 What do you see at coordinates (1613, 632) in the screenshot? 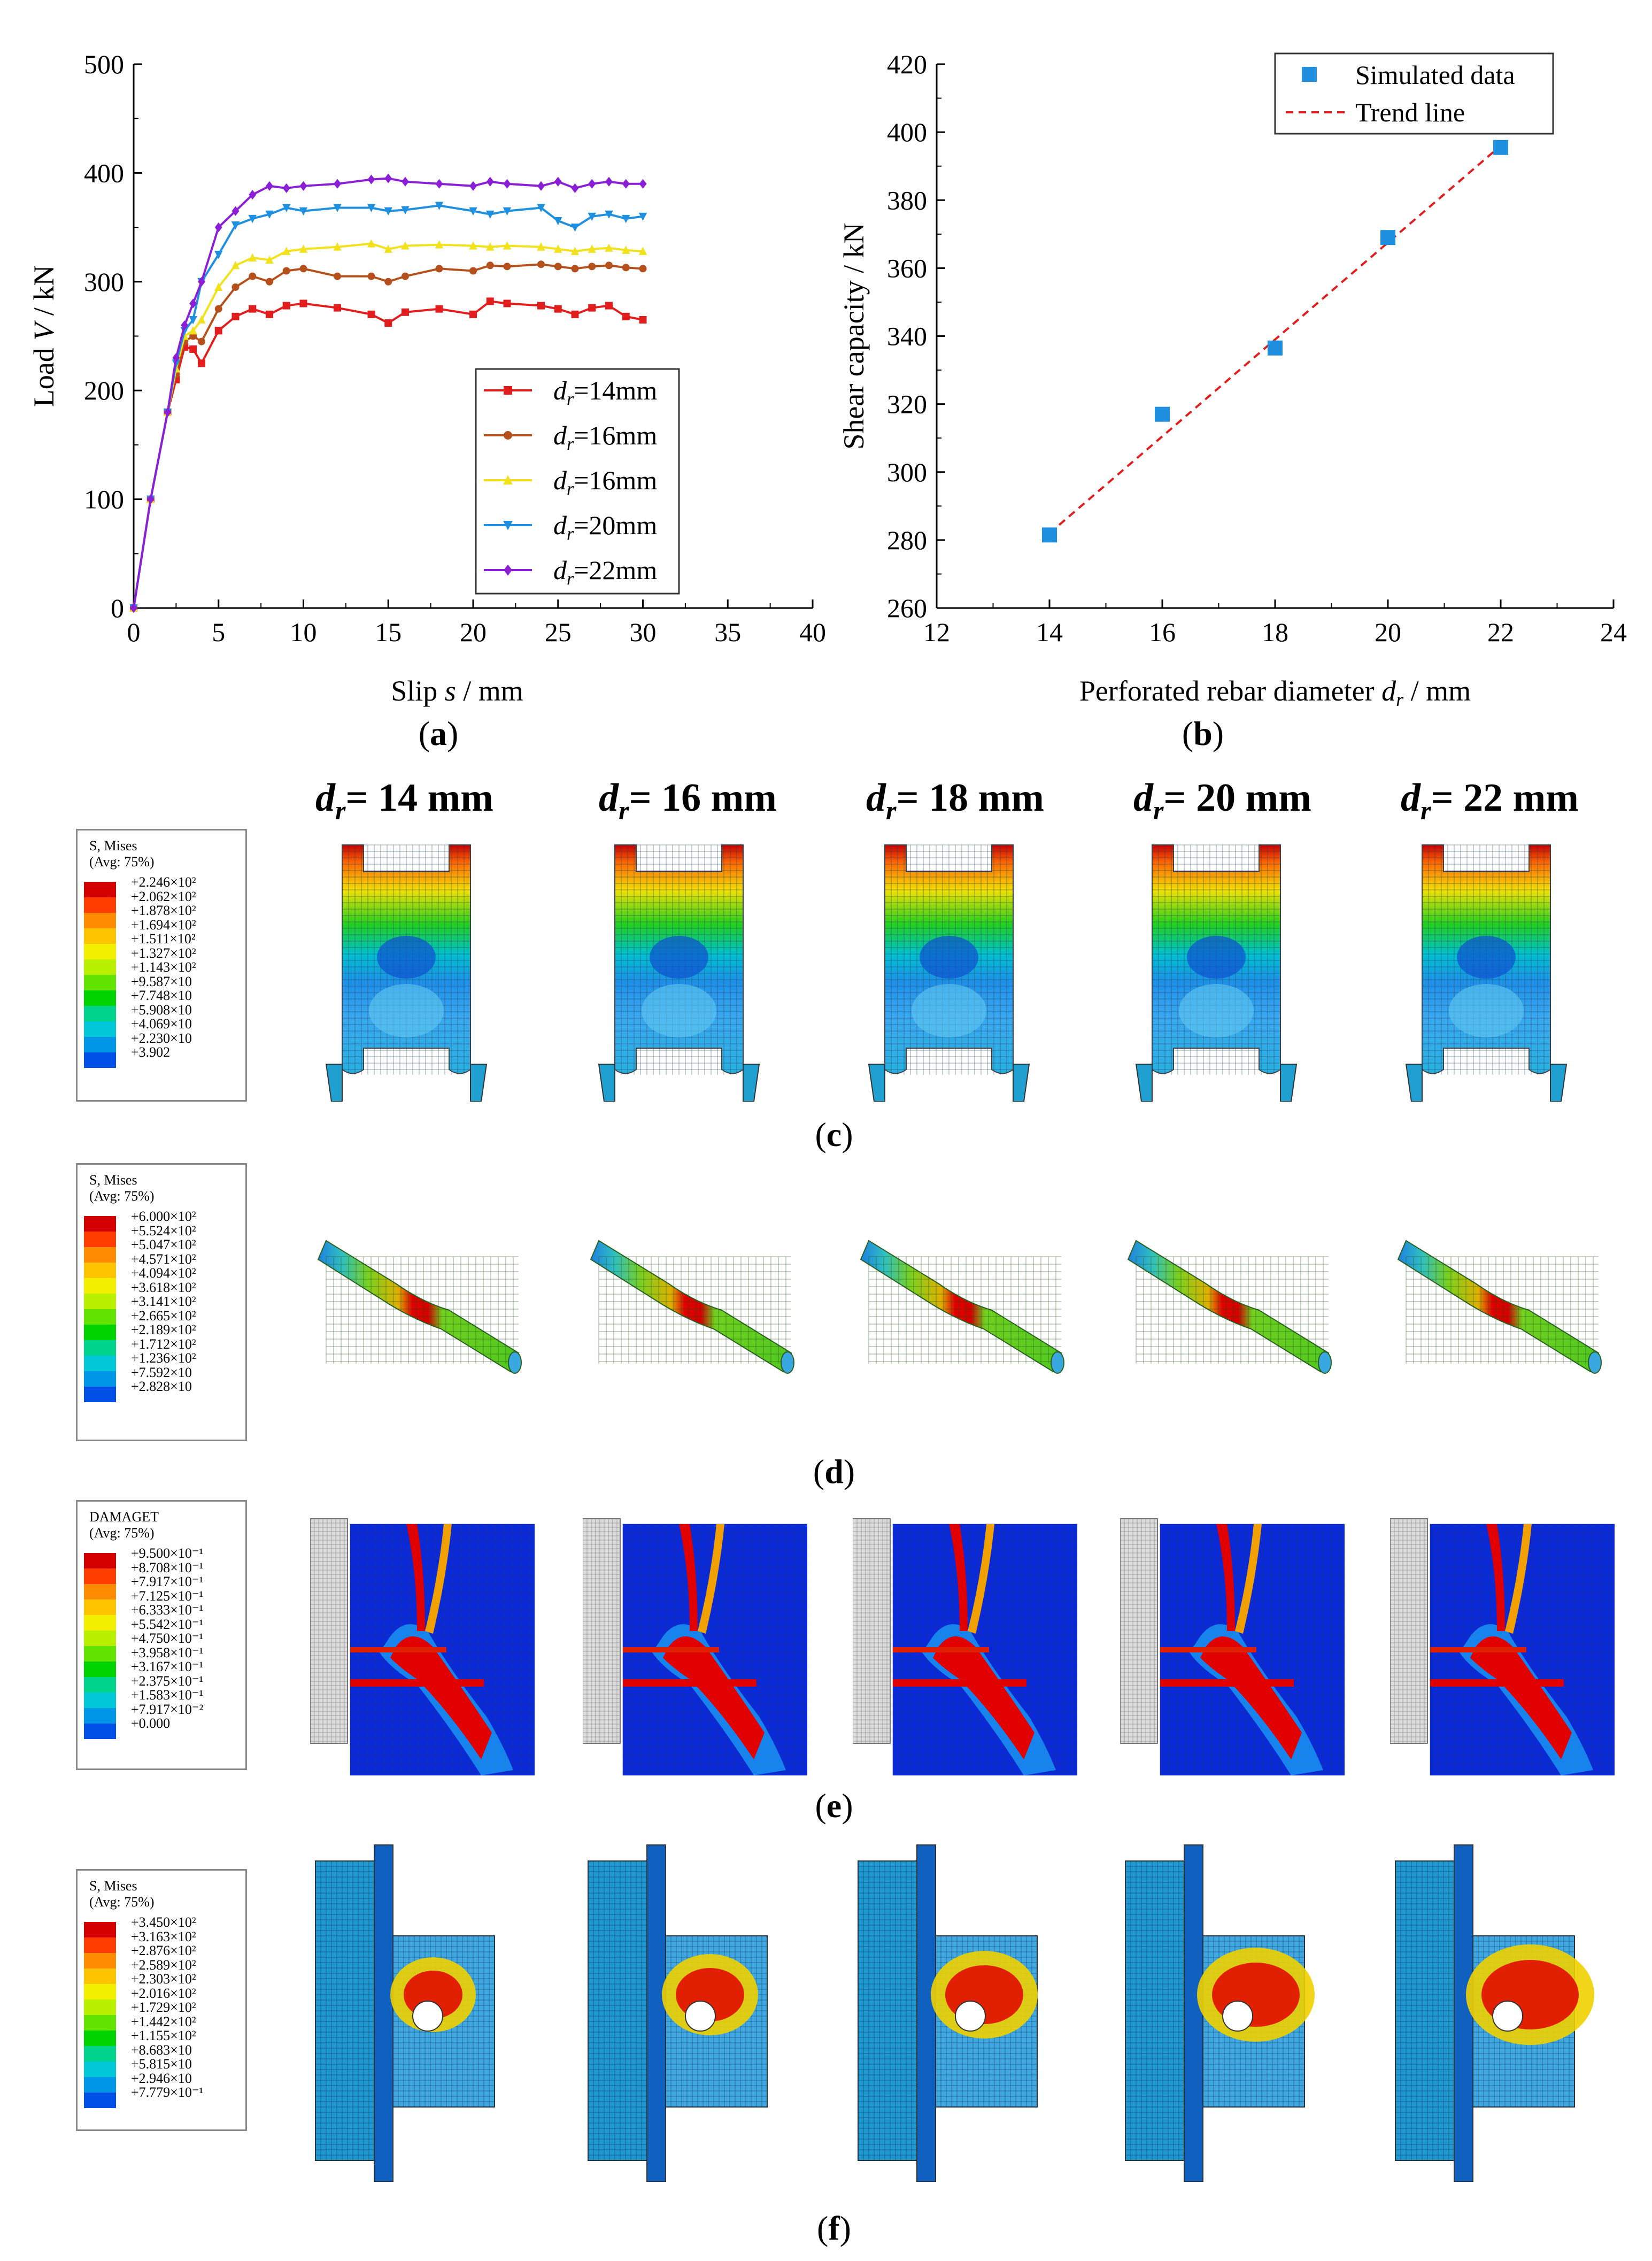
I see `b-x-tick-label: 24` at bounding box center [1613, 632].